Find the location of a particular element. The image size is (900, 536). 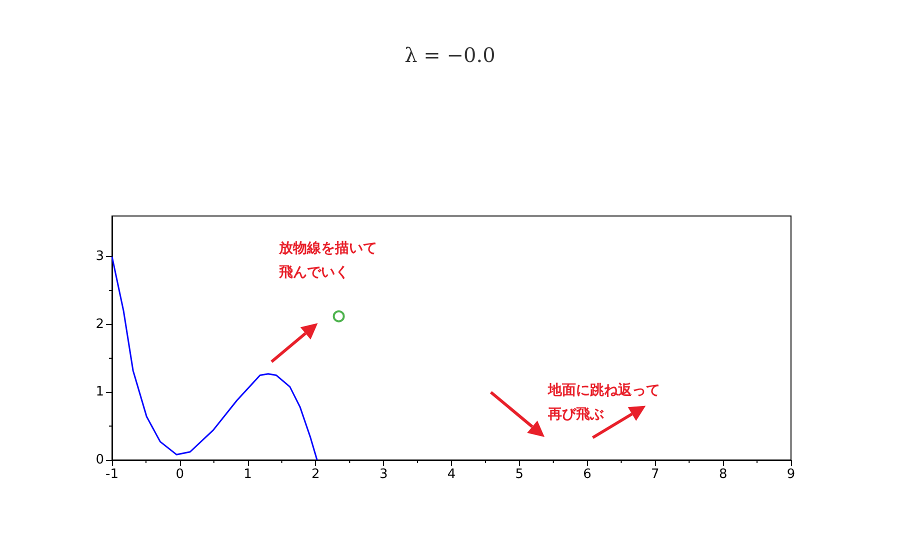

y-tick-label: 2 is located at coordinates (100, 324).